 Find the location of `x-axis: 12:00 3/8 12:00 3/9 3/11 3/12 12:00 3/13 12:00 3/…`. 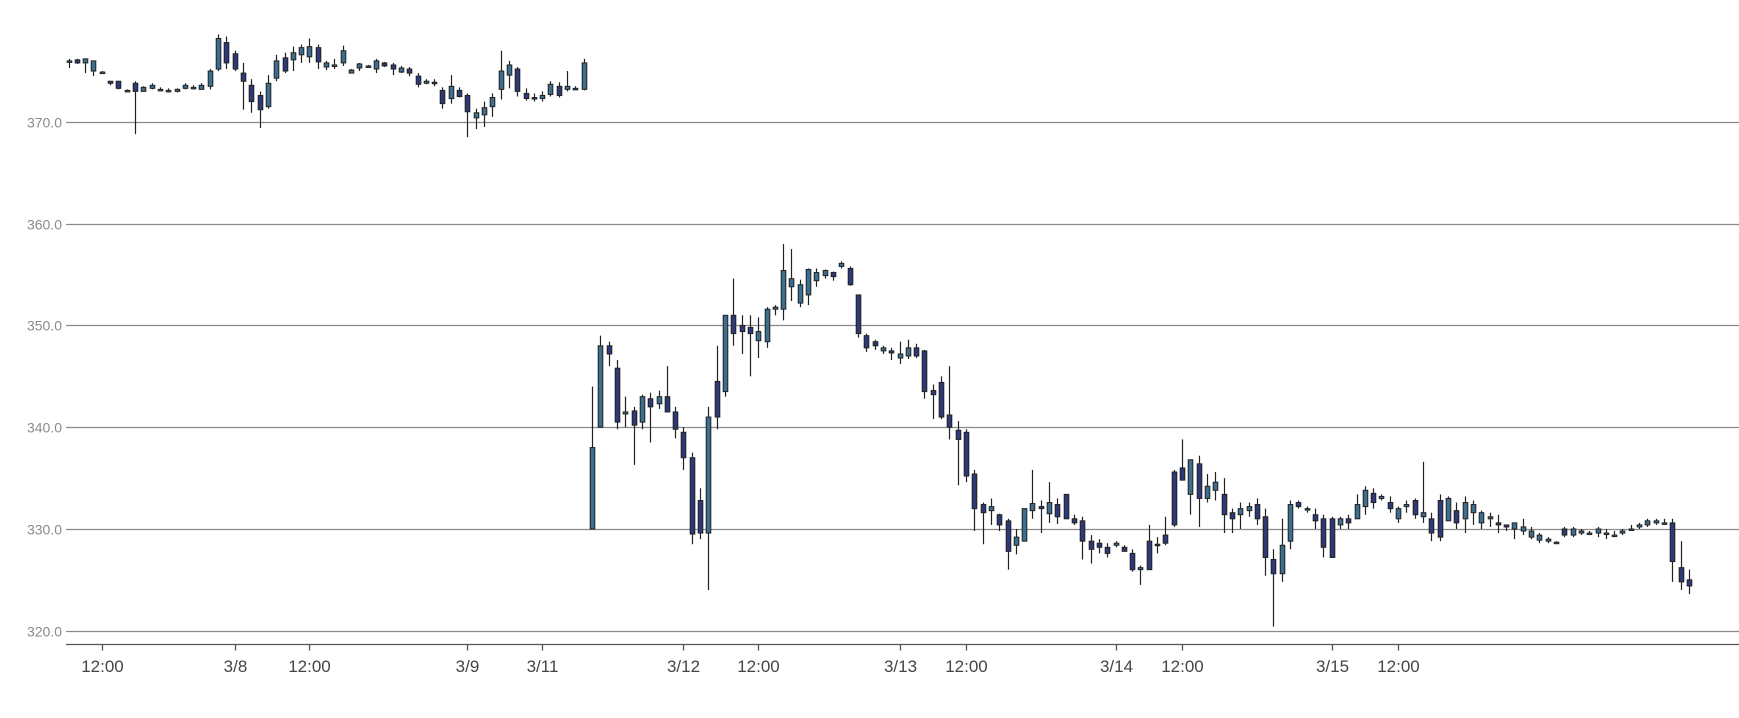

x-axis: 12:00 3/8 12:00 3/9 3/11 3/12 12:00 3/13 12:00 3/… is located at coordinates (902, 659).